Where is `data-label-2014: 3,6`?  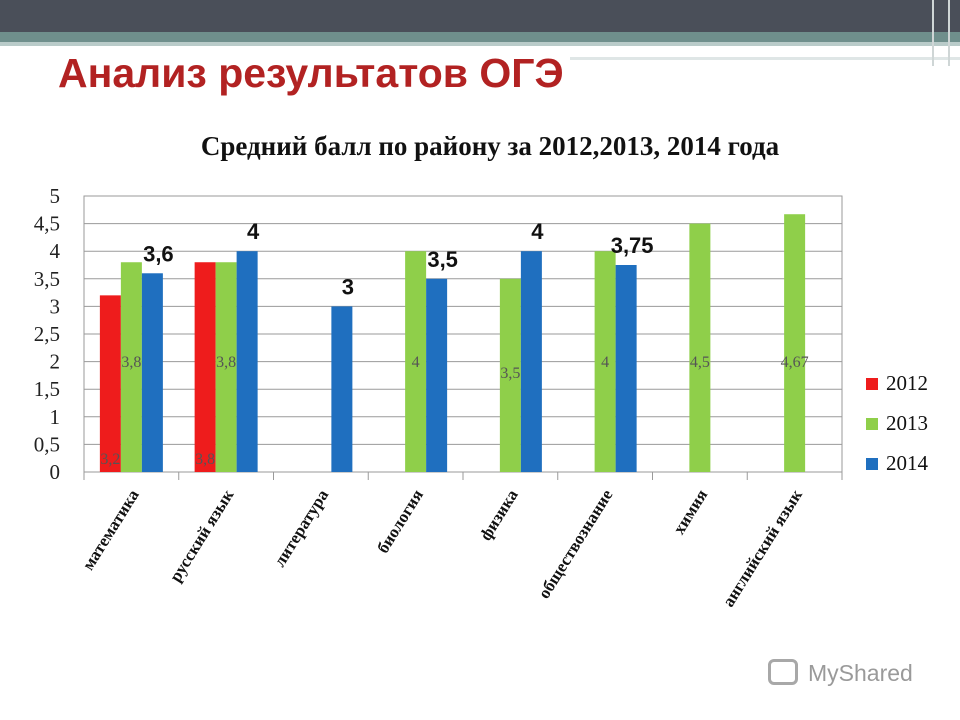
data-label-2014: 3,6 is located at coordinates (158, 253).